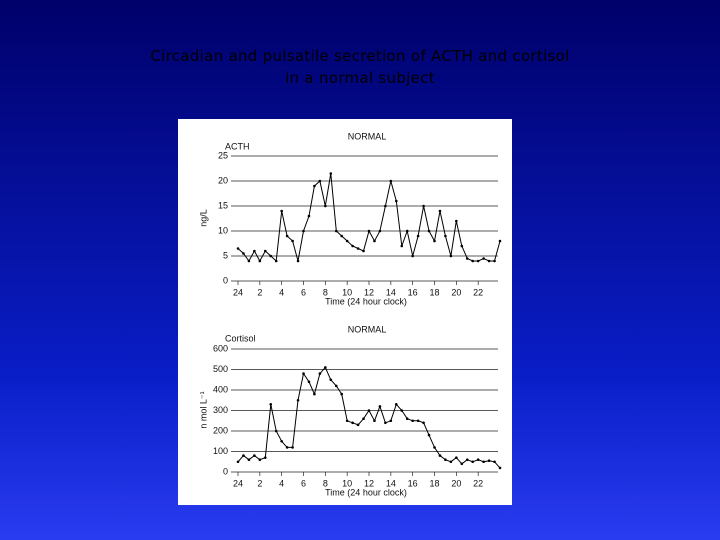 The width and height of the screenshot is (720, 540). What do you see at coordinates (220, 389) in the screenshot?
I see `y-tick-label: 400` at bounding box center [220, 389].